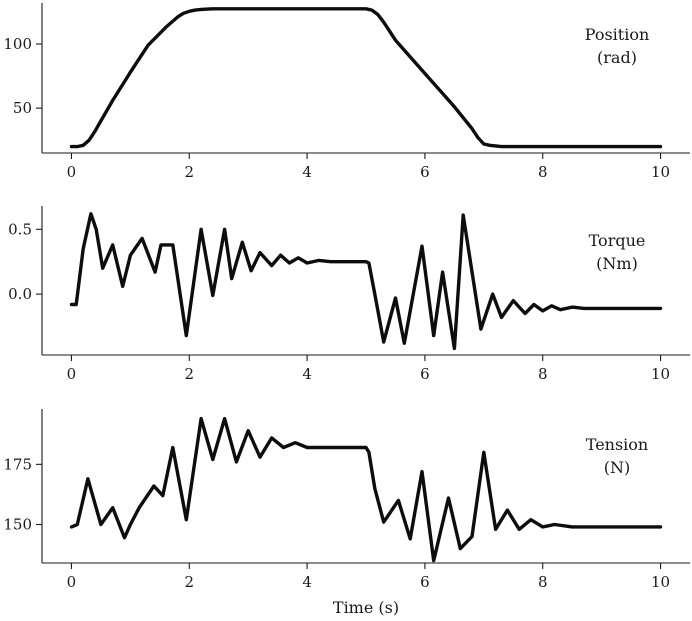 The image size is (692, 621). What do you see at coordinates (617, 34) in the screenshot?
I see `series-label-line: Position` at bounding box center [617, 34].